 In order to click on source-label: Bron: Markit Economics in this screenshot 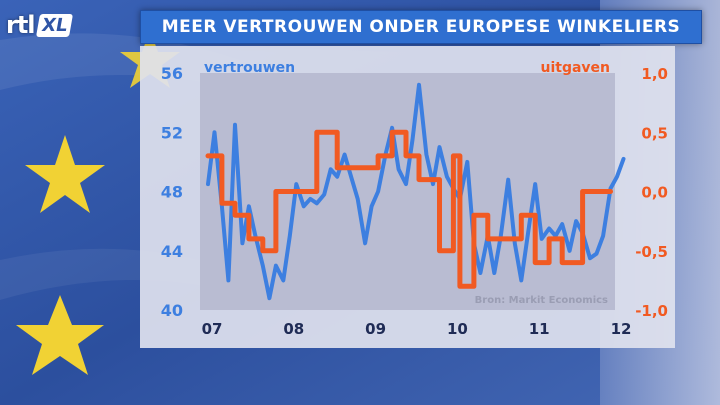, I will do `click(541, 300)`.